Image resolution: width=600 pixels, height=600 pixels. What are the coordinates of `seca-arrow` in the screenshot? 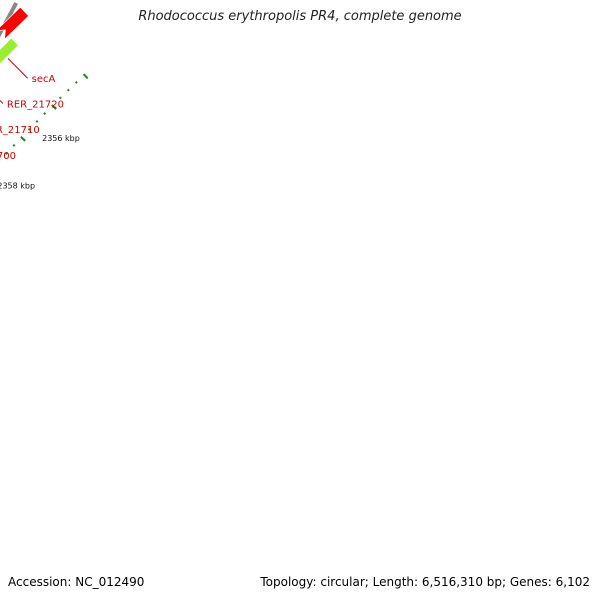 It's located at (9, 51).